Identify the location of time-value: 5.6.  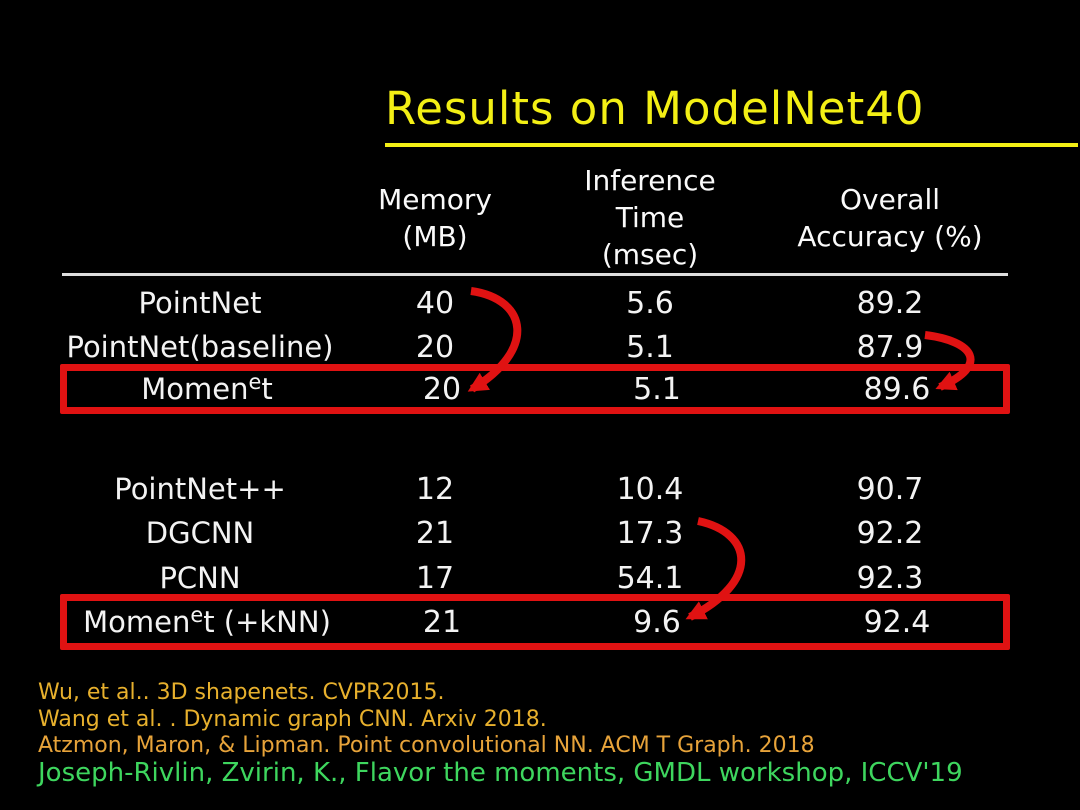
(650, 303).